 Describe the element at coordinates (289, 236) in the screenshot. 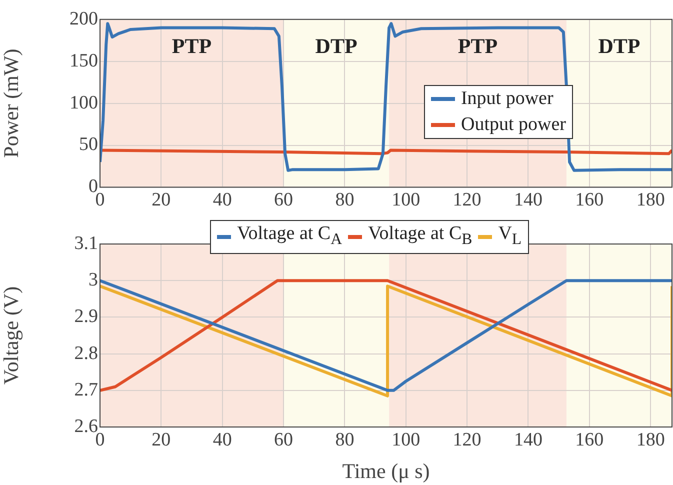

I see `legend-label: Voltage at C$_{A}$` at that location.